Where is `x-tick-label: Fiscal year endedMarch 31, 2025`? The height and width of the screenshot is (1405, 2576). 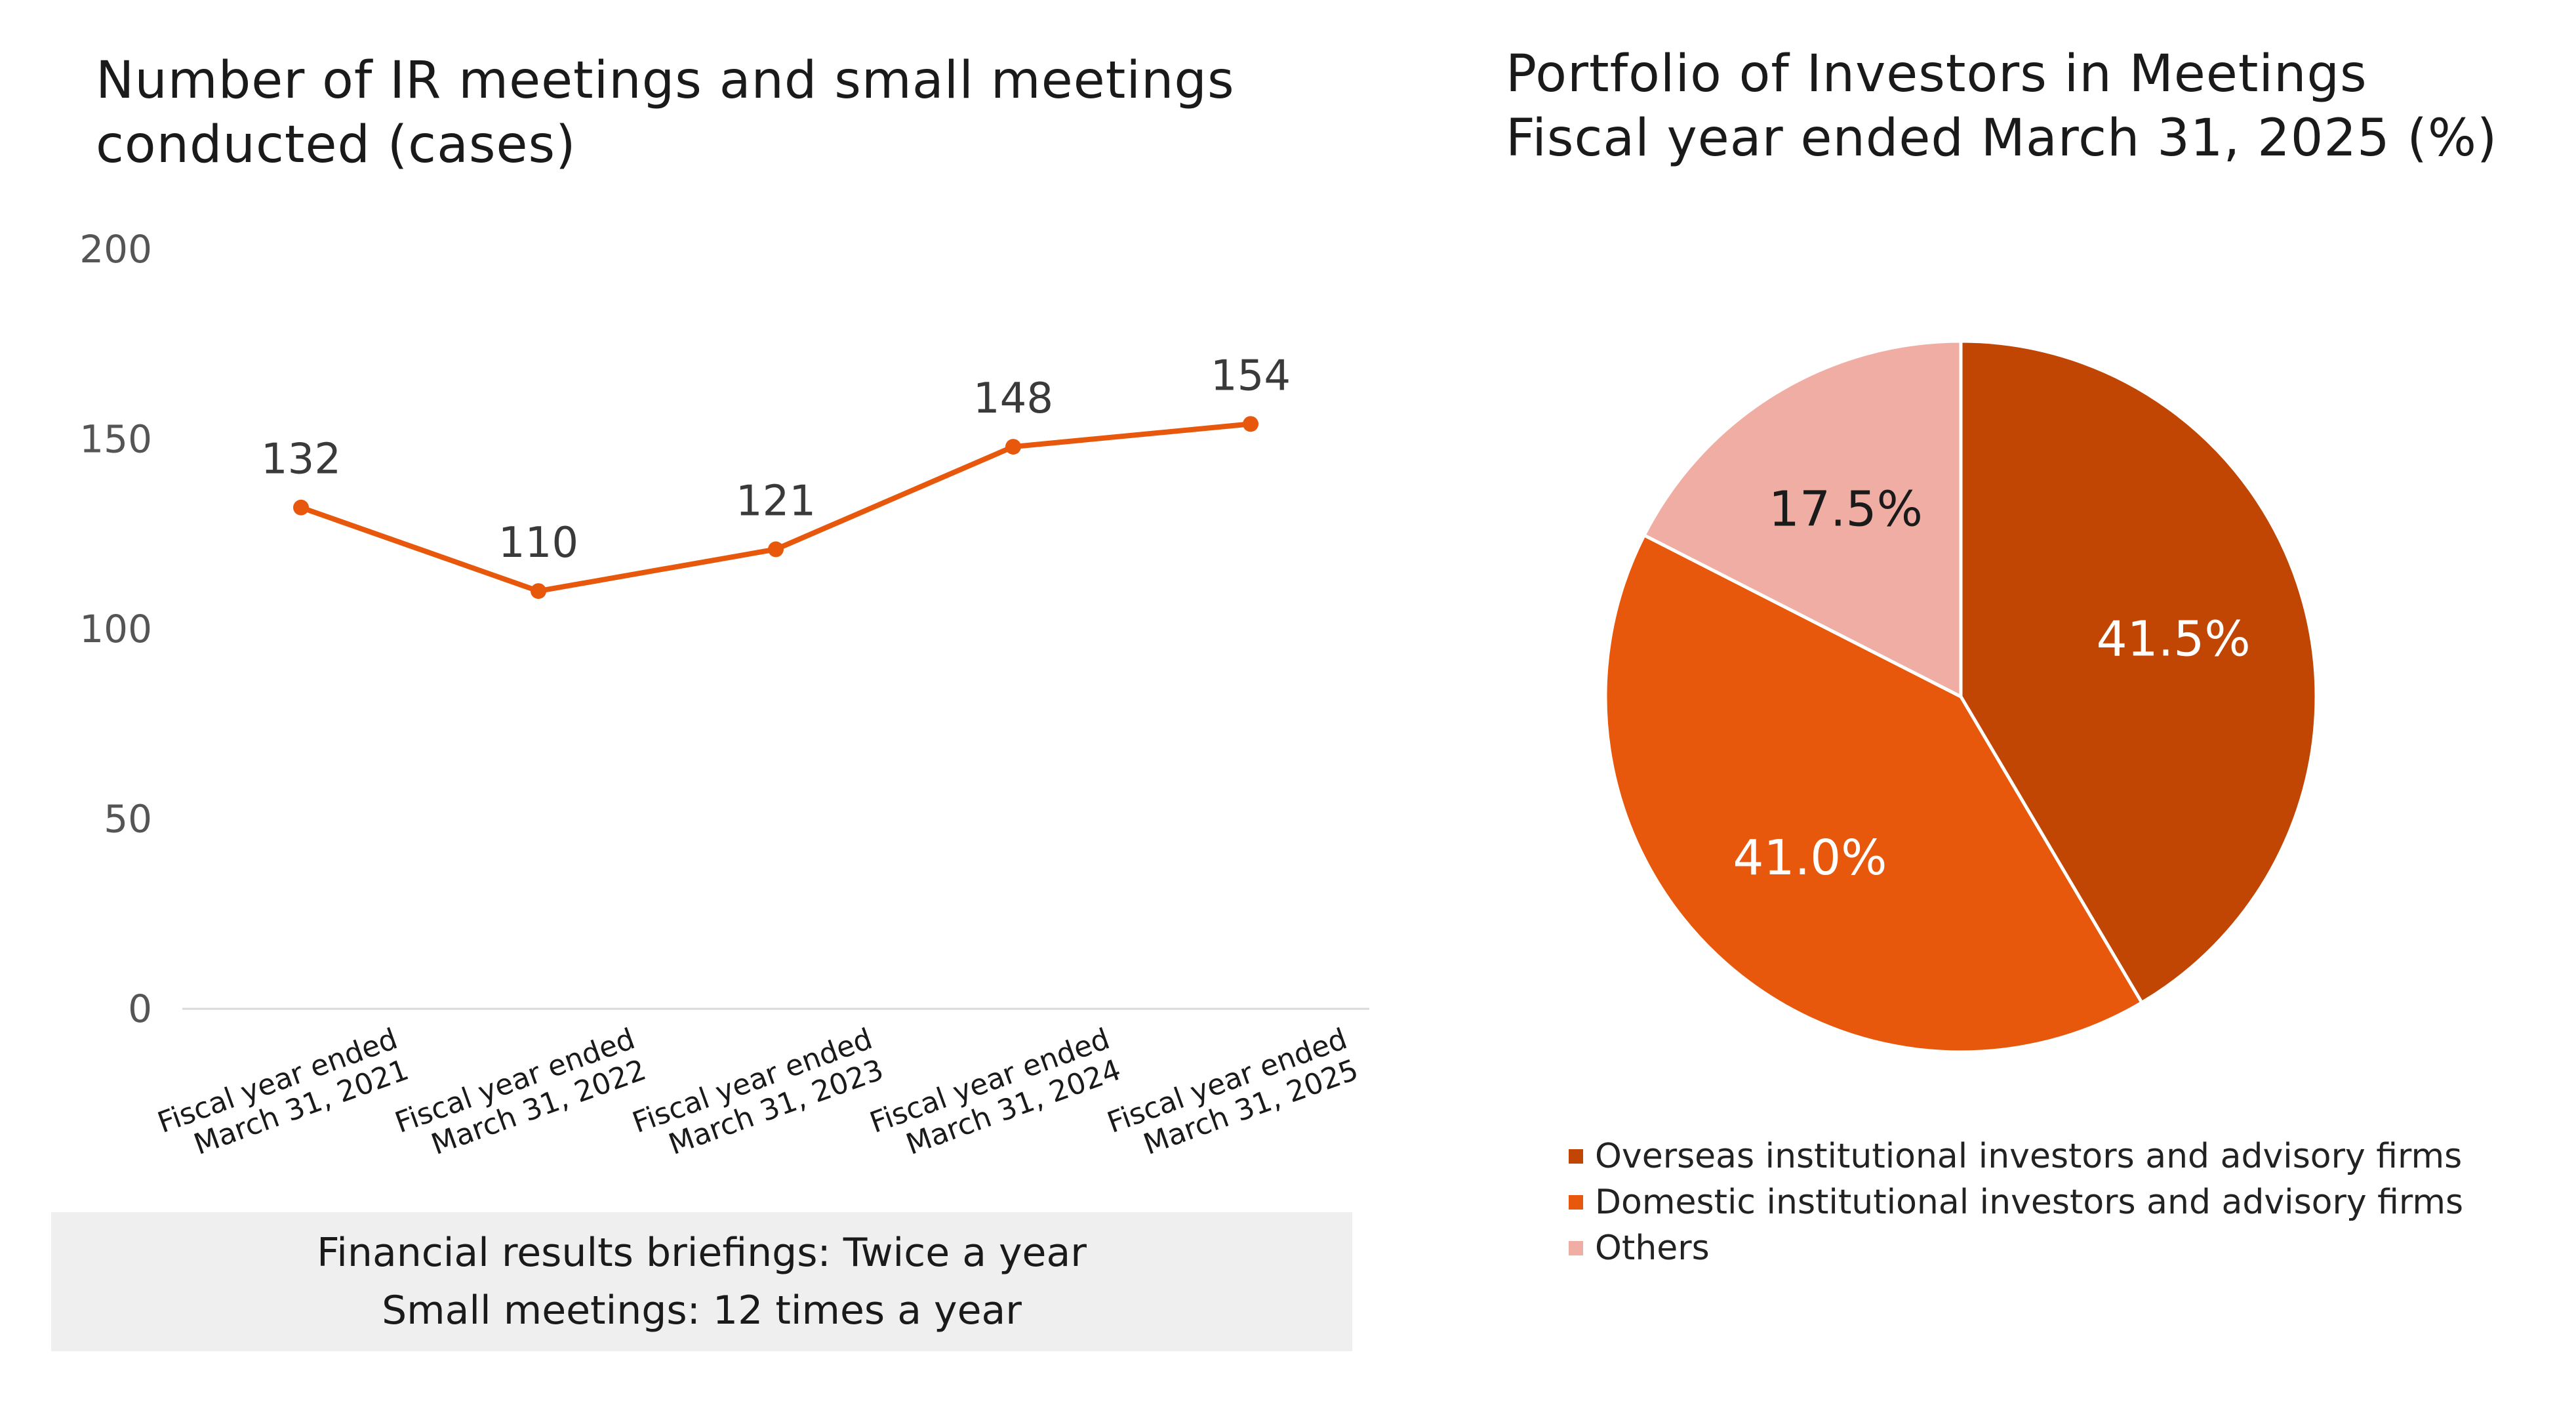
x-tick-label: Fiscal year endedMarch 31, 2025 is located at coordinates (1233, 1096).